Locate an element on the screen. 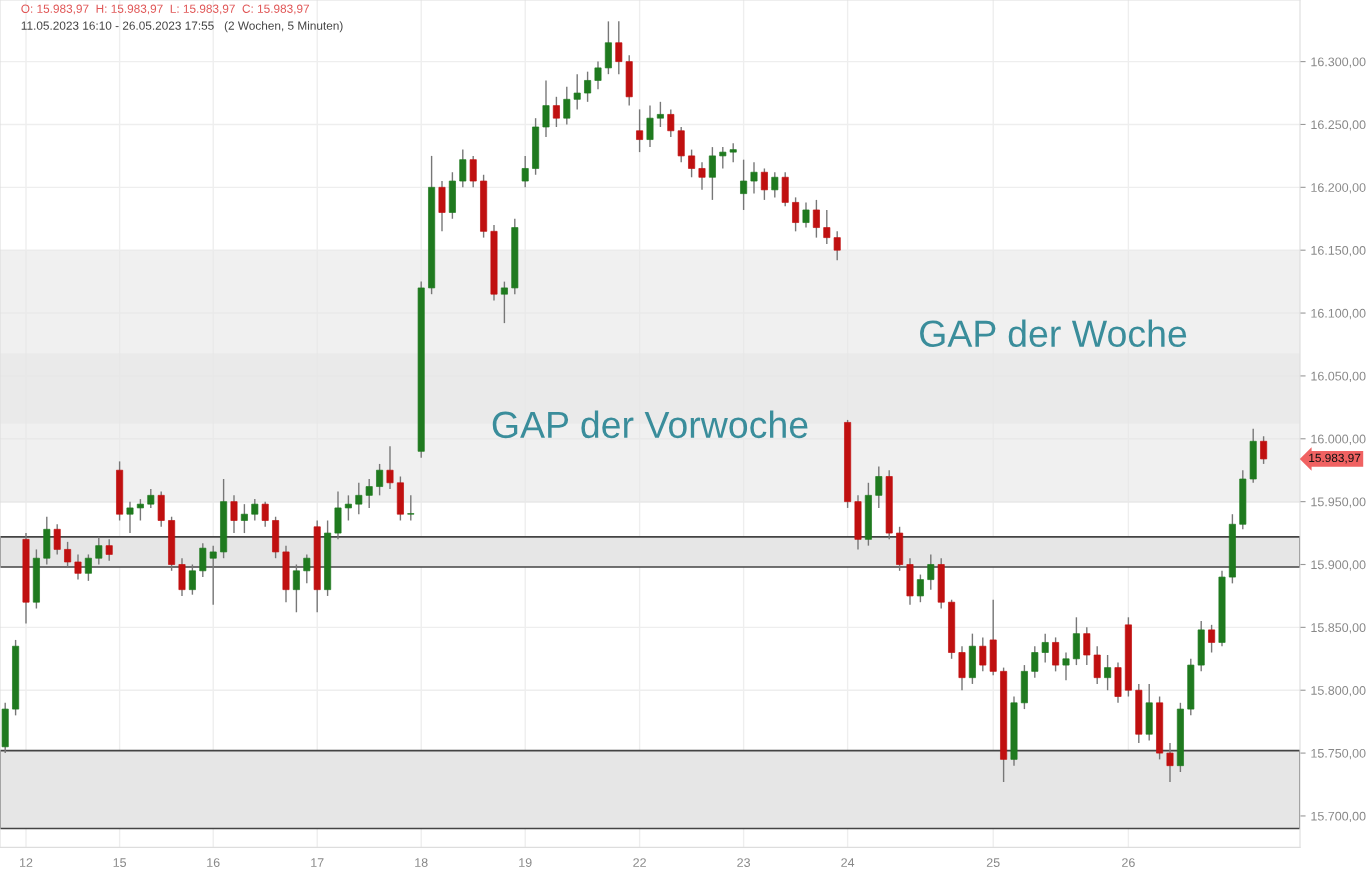  x-tick-label: 24 is located at coordinates (848, 862).